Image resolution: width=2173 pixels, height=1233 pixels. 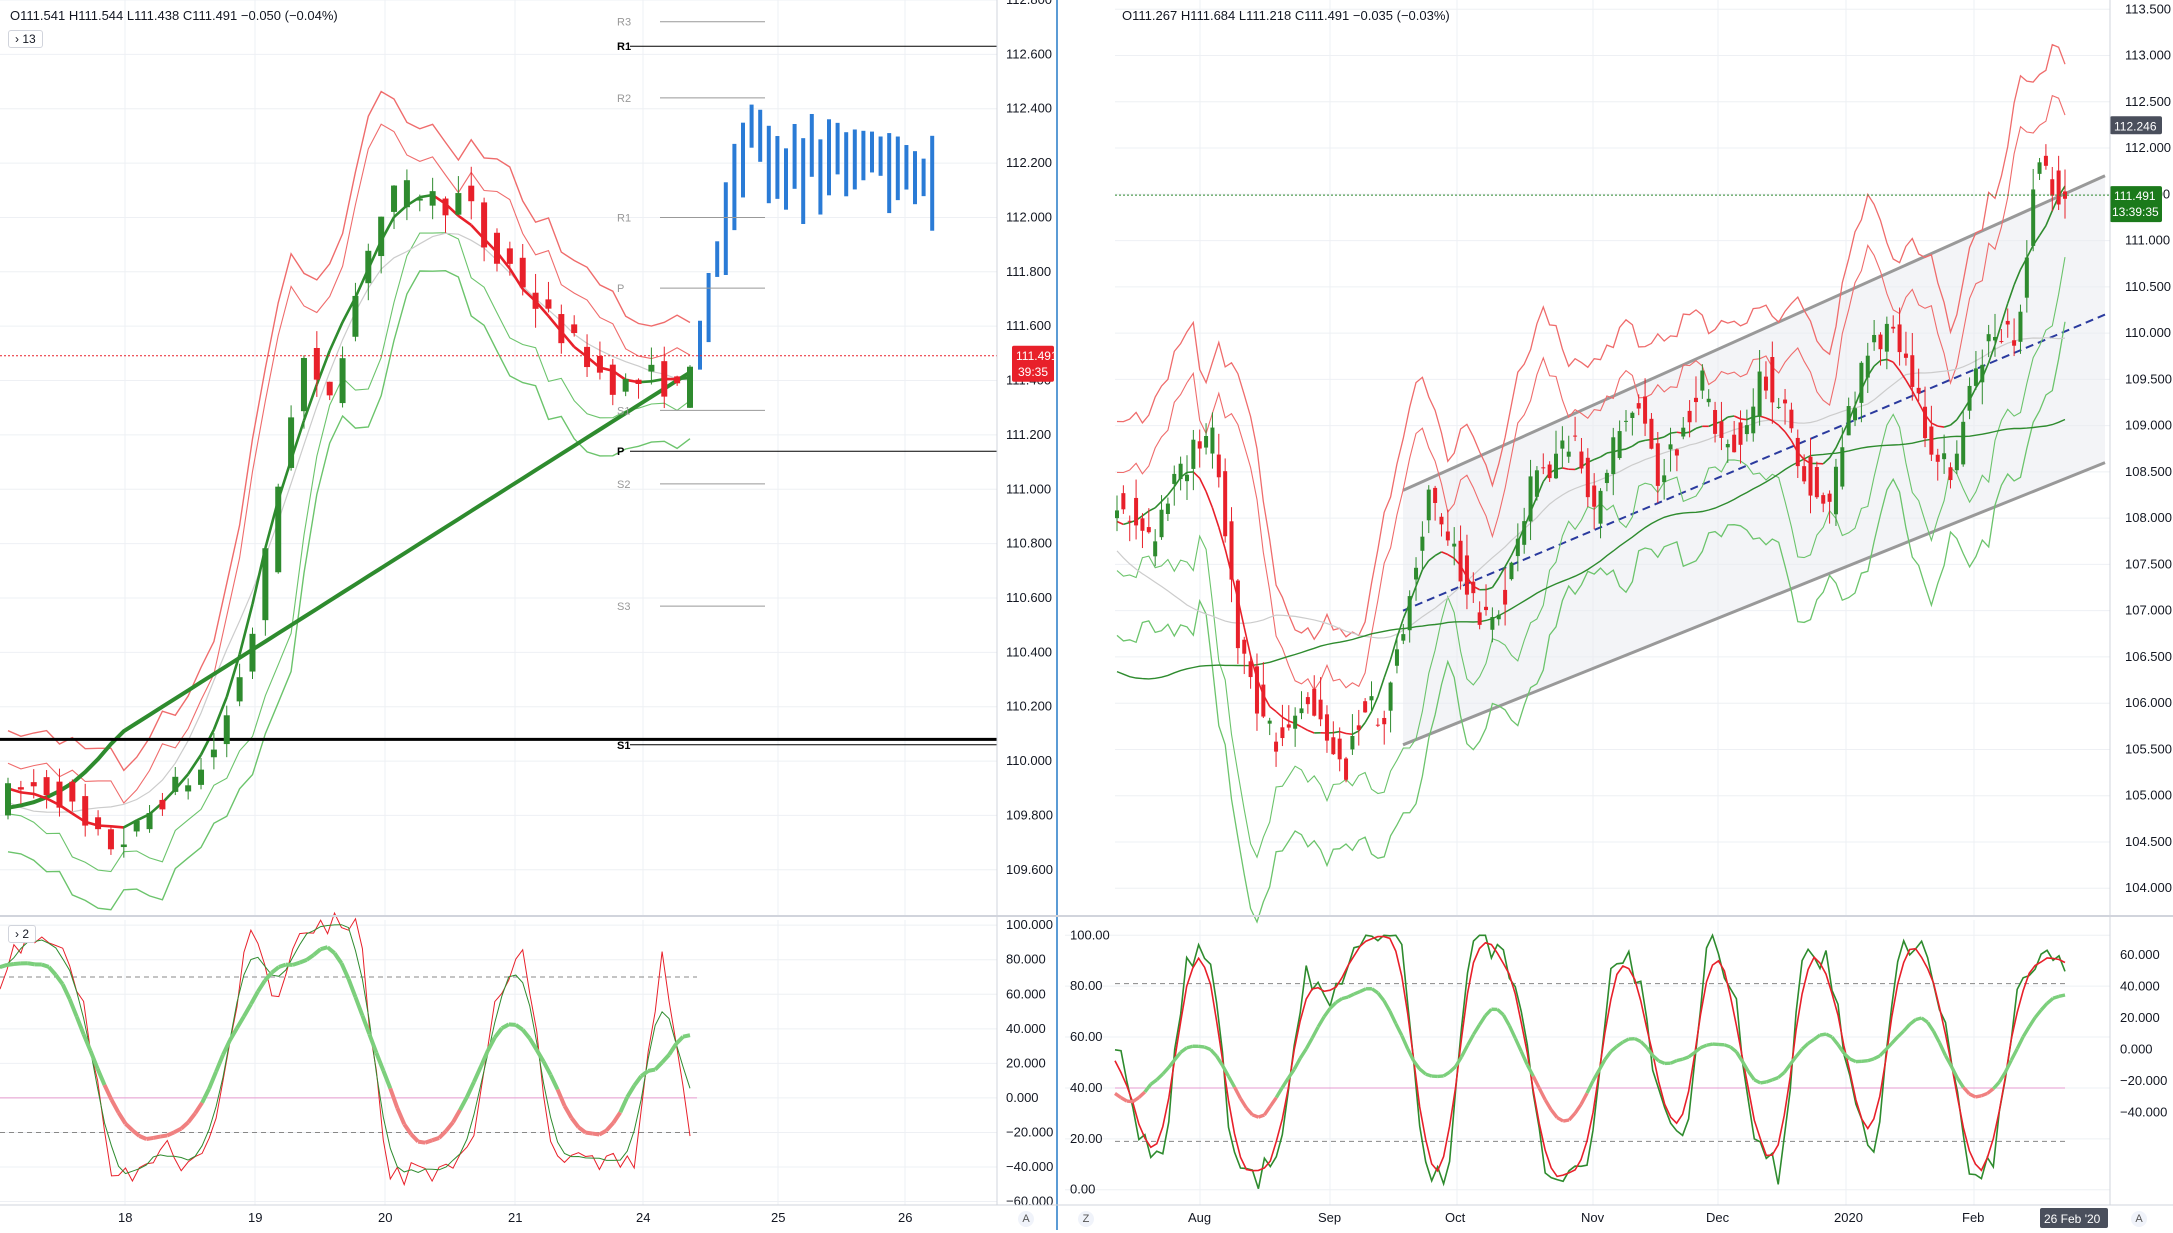 What do you see at coordinates (1026, 1219) in the screenshot?
I see `left-auto-scale-button: A` at bounding box center [1026, 1219].